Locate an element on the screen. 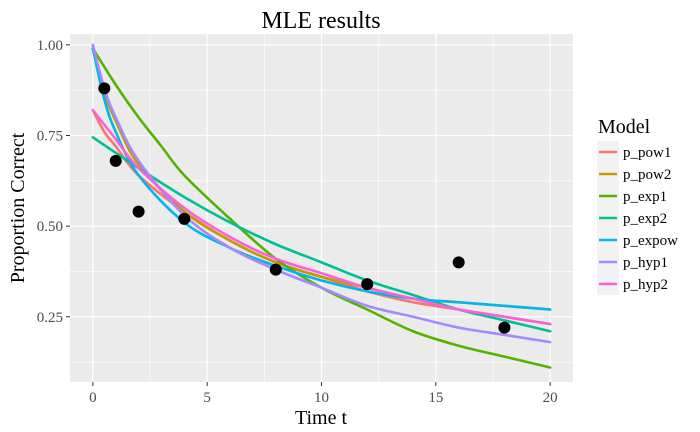 The width and height of the screenshot is (700, 432). y-tick-label: 0.25 is located at coordinates (50, 318).